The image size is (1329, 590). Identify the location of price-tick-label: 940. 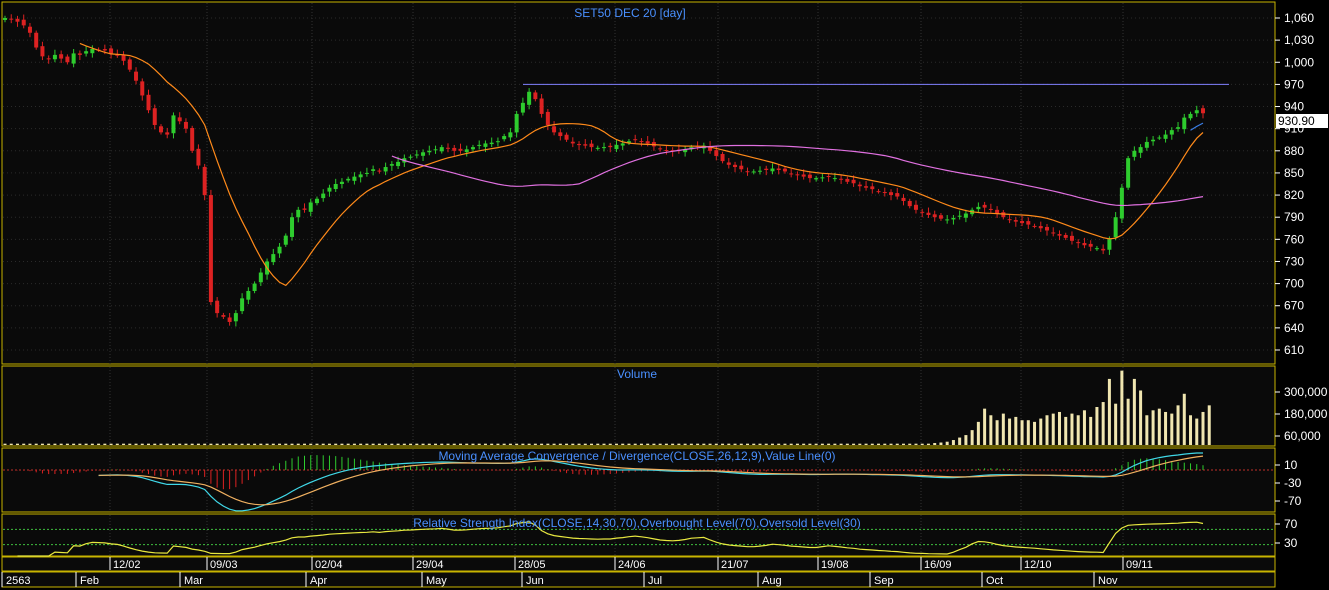
(1294, 107).